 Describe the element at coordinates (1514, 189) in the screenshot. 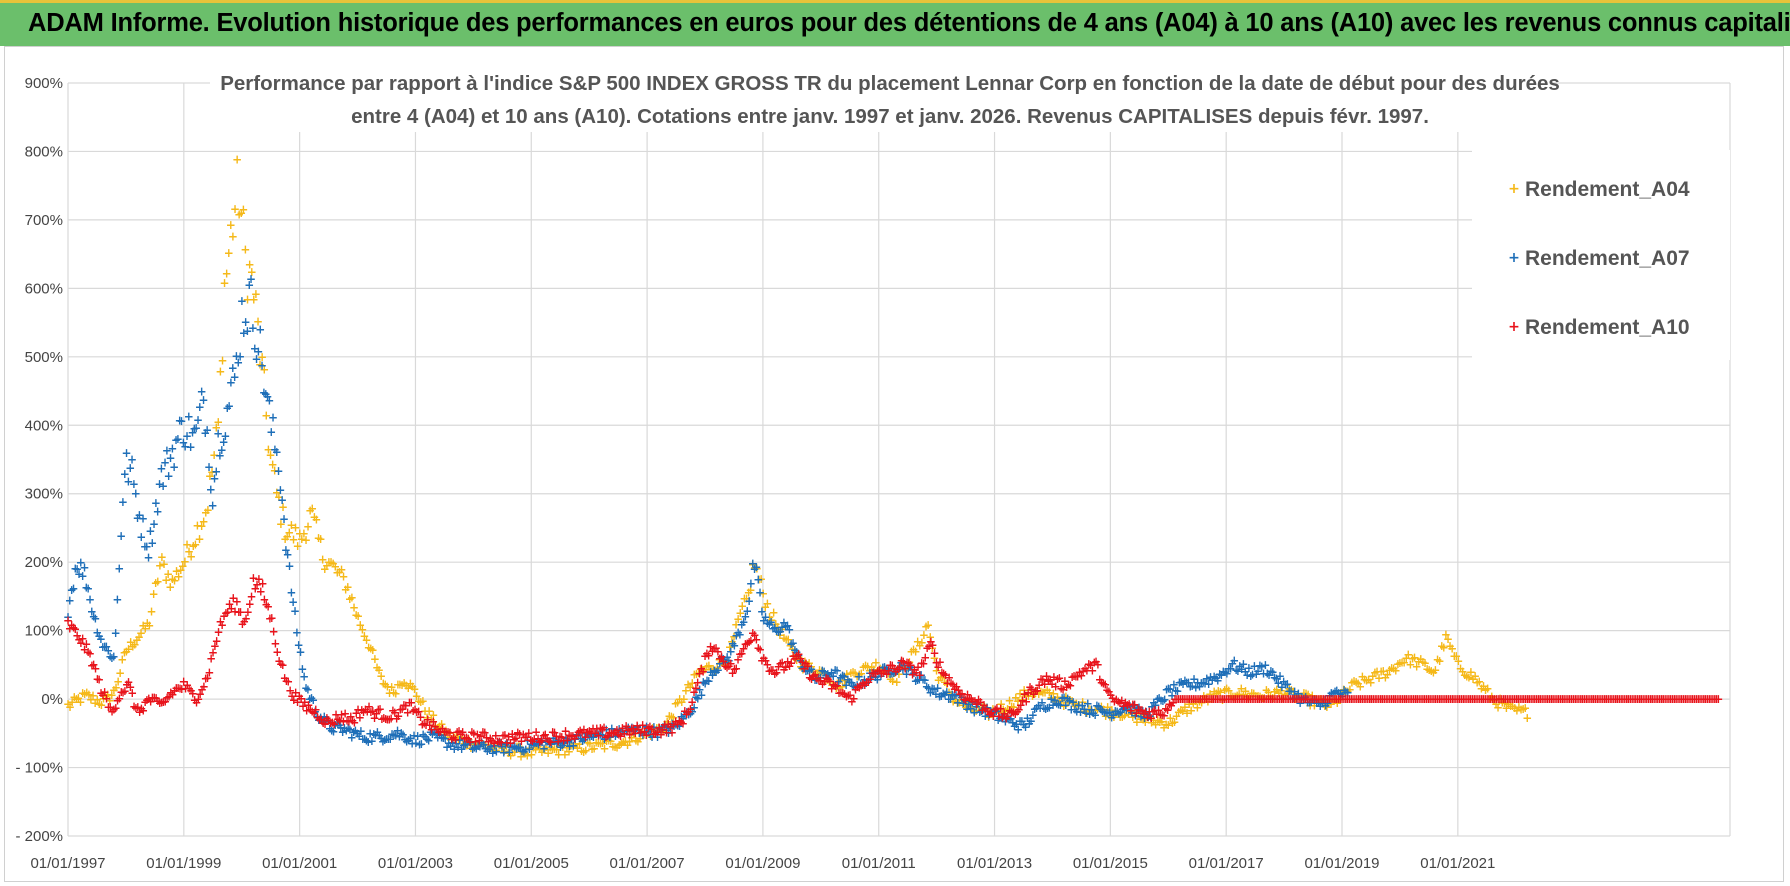

I see `legend-marker: +` at that location.